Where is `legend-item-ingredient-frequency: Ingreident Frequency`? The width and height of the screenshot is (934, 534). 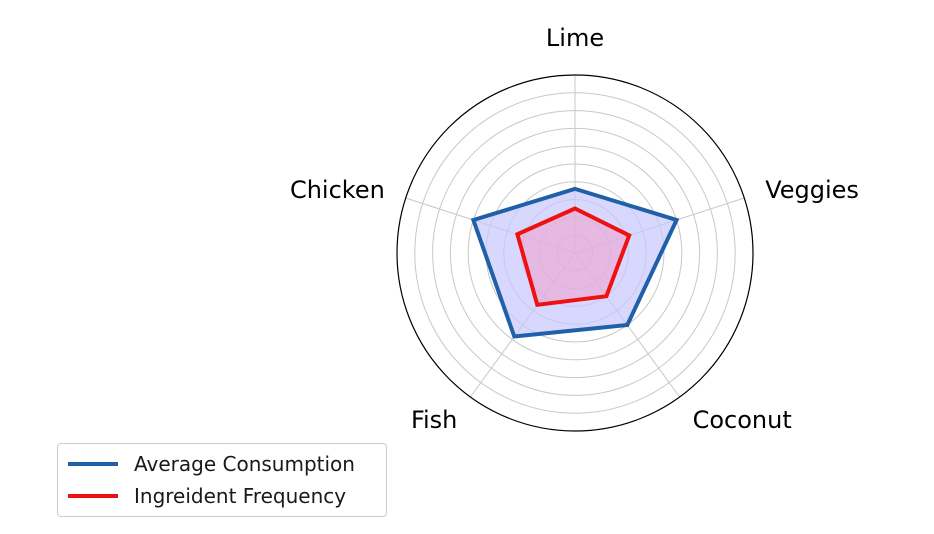
legend-item-ingredient-frequency: Ingreident Frequency is located at coordinates (207, 496).